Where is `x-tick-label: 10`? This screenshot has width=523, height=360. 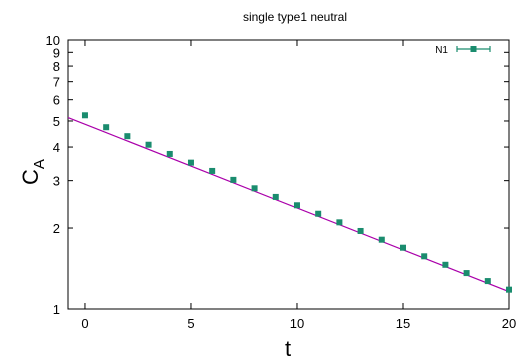
x-tick-label: 10 is located at coordinates (297, 323).